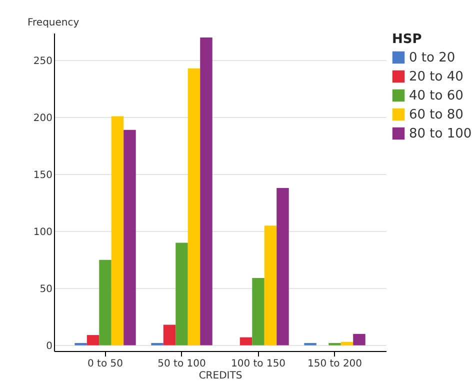 Image resolution: width=476 pixels, height=384 pixels. What do you see at coordinates (334, 364) in the screenshot?
I see `x-tick-label: 150 to 200` at bounding box center [334, 364].